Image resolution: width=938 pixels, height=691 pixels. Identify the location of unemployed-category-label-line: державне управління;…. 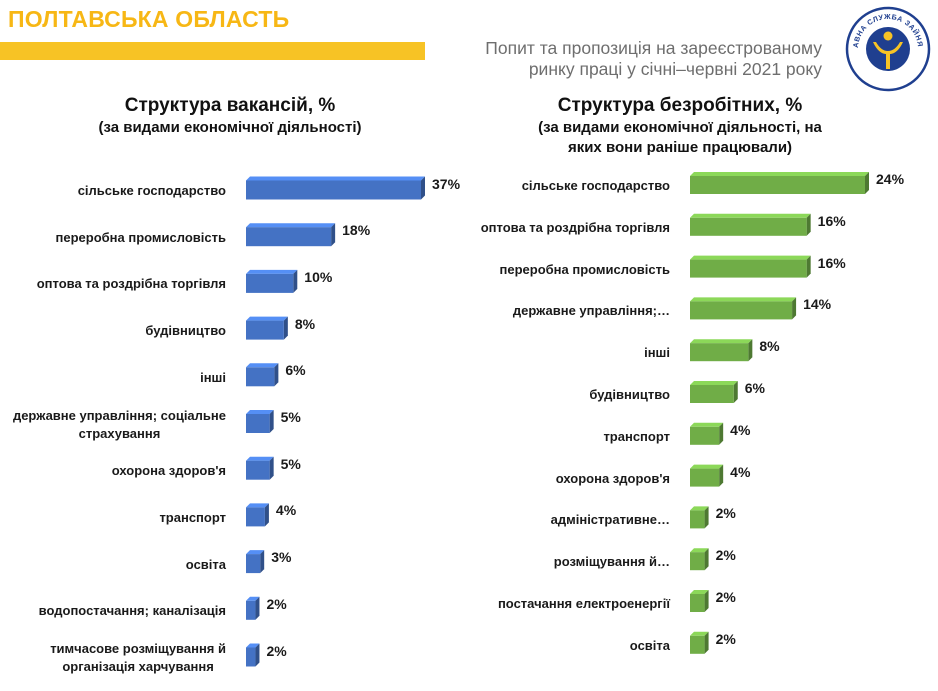
(591, 311).